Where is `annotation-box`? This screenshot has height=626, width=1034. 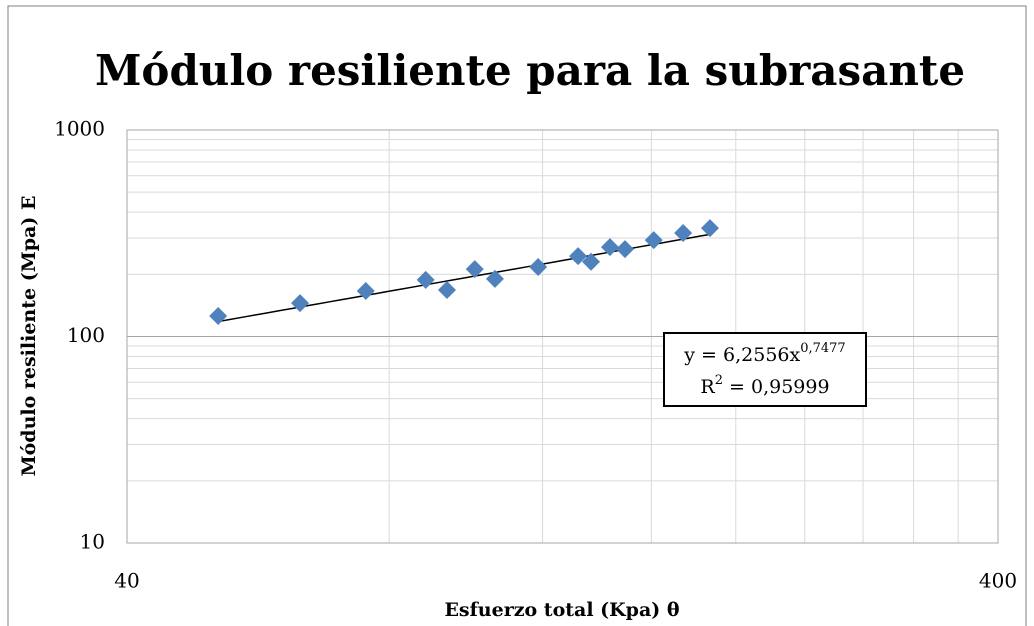
annotation-box is located at coordinates (765, 369).